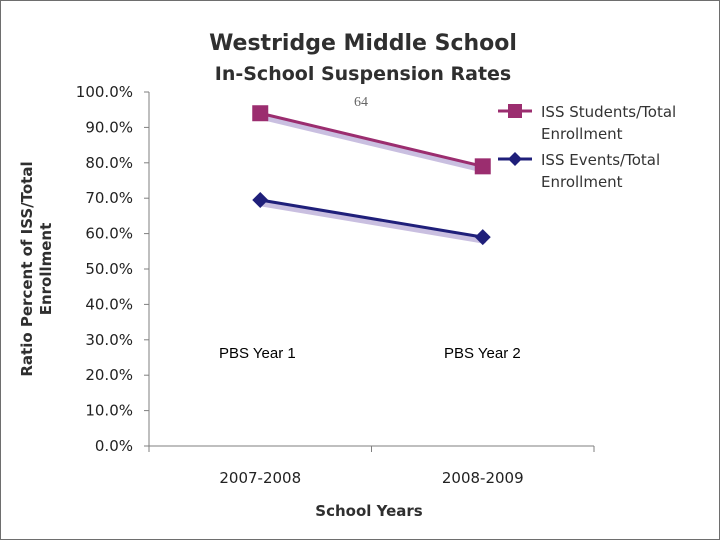 The height and width of the screenshot is (540, 720). I want to click on series-line-shadow-iss-events, so click(372, 222).